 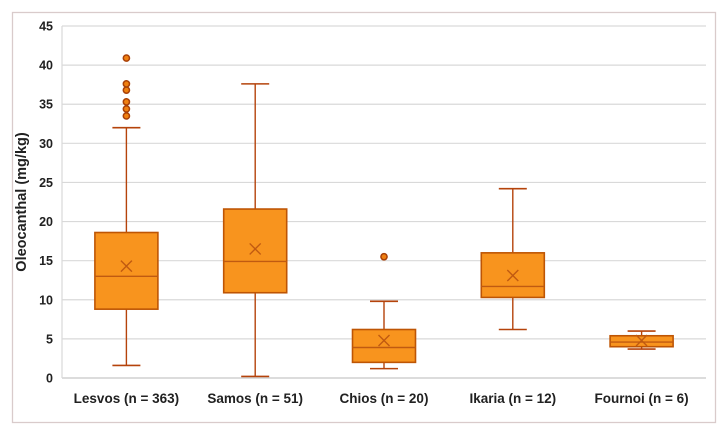 I want to click on y-axis-title: Oleocanthal (mg/kg), so click(x=22, y=202).